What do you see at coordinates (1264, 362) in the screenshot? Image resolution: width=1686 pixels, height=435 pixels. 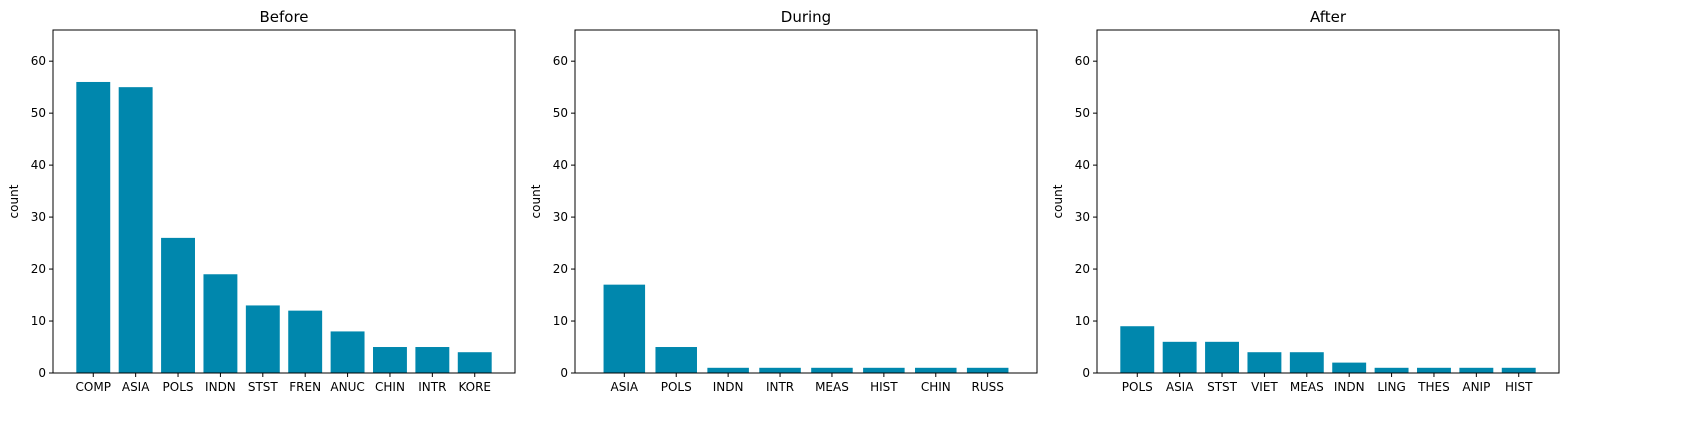 I see `bar-viet` at bounding box center [1264, 362].